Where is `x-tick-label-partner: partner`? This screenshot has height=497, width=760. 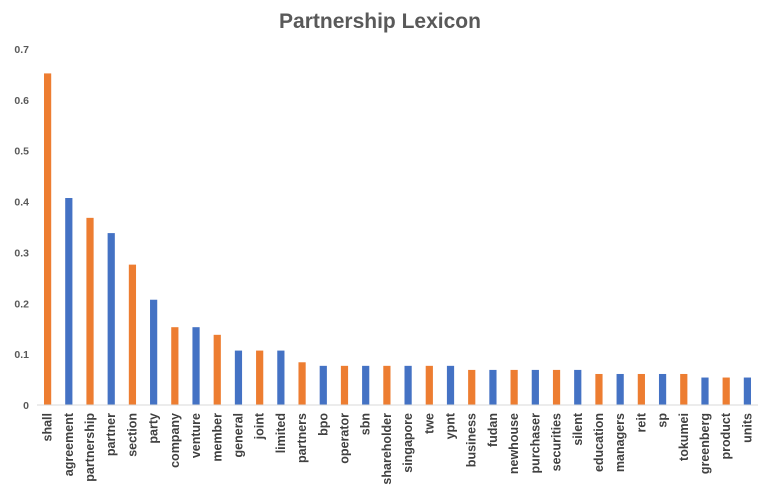 x-tick-label-partner: partner is located at coordinates (111, 434).